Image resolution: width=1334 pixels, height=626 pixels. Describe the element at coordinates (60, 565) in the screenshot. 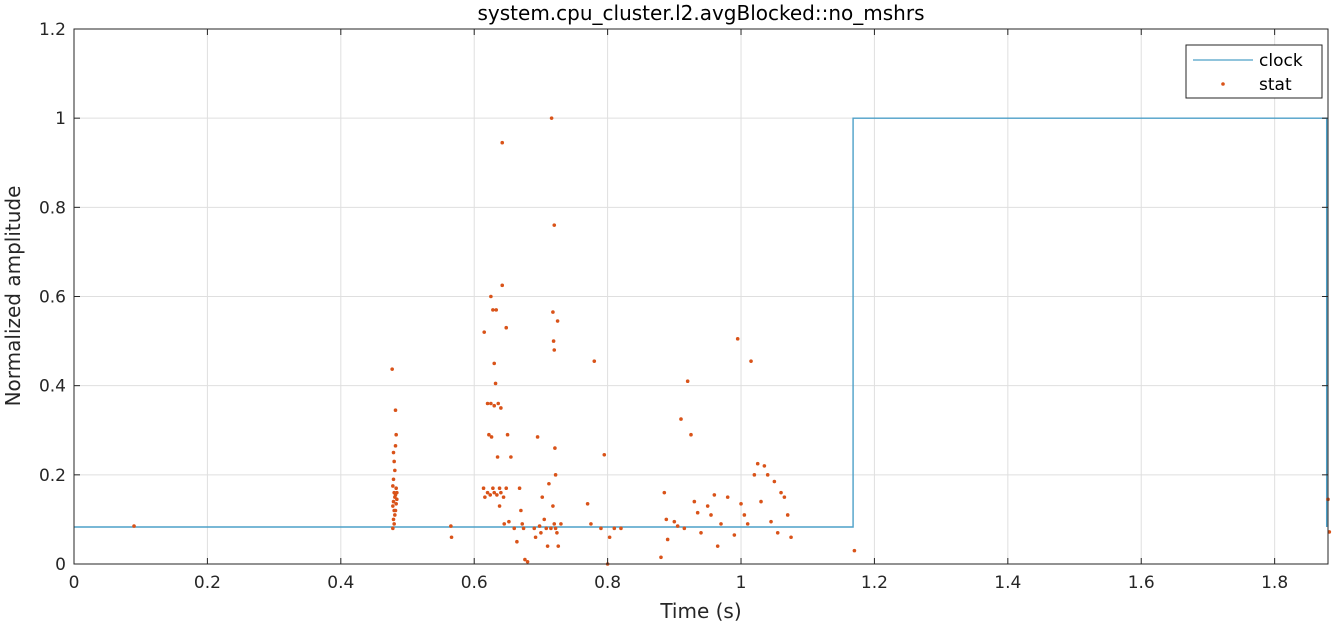

I see `y-tick-label: 0` at that location.